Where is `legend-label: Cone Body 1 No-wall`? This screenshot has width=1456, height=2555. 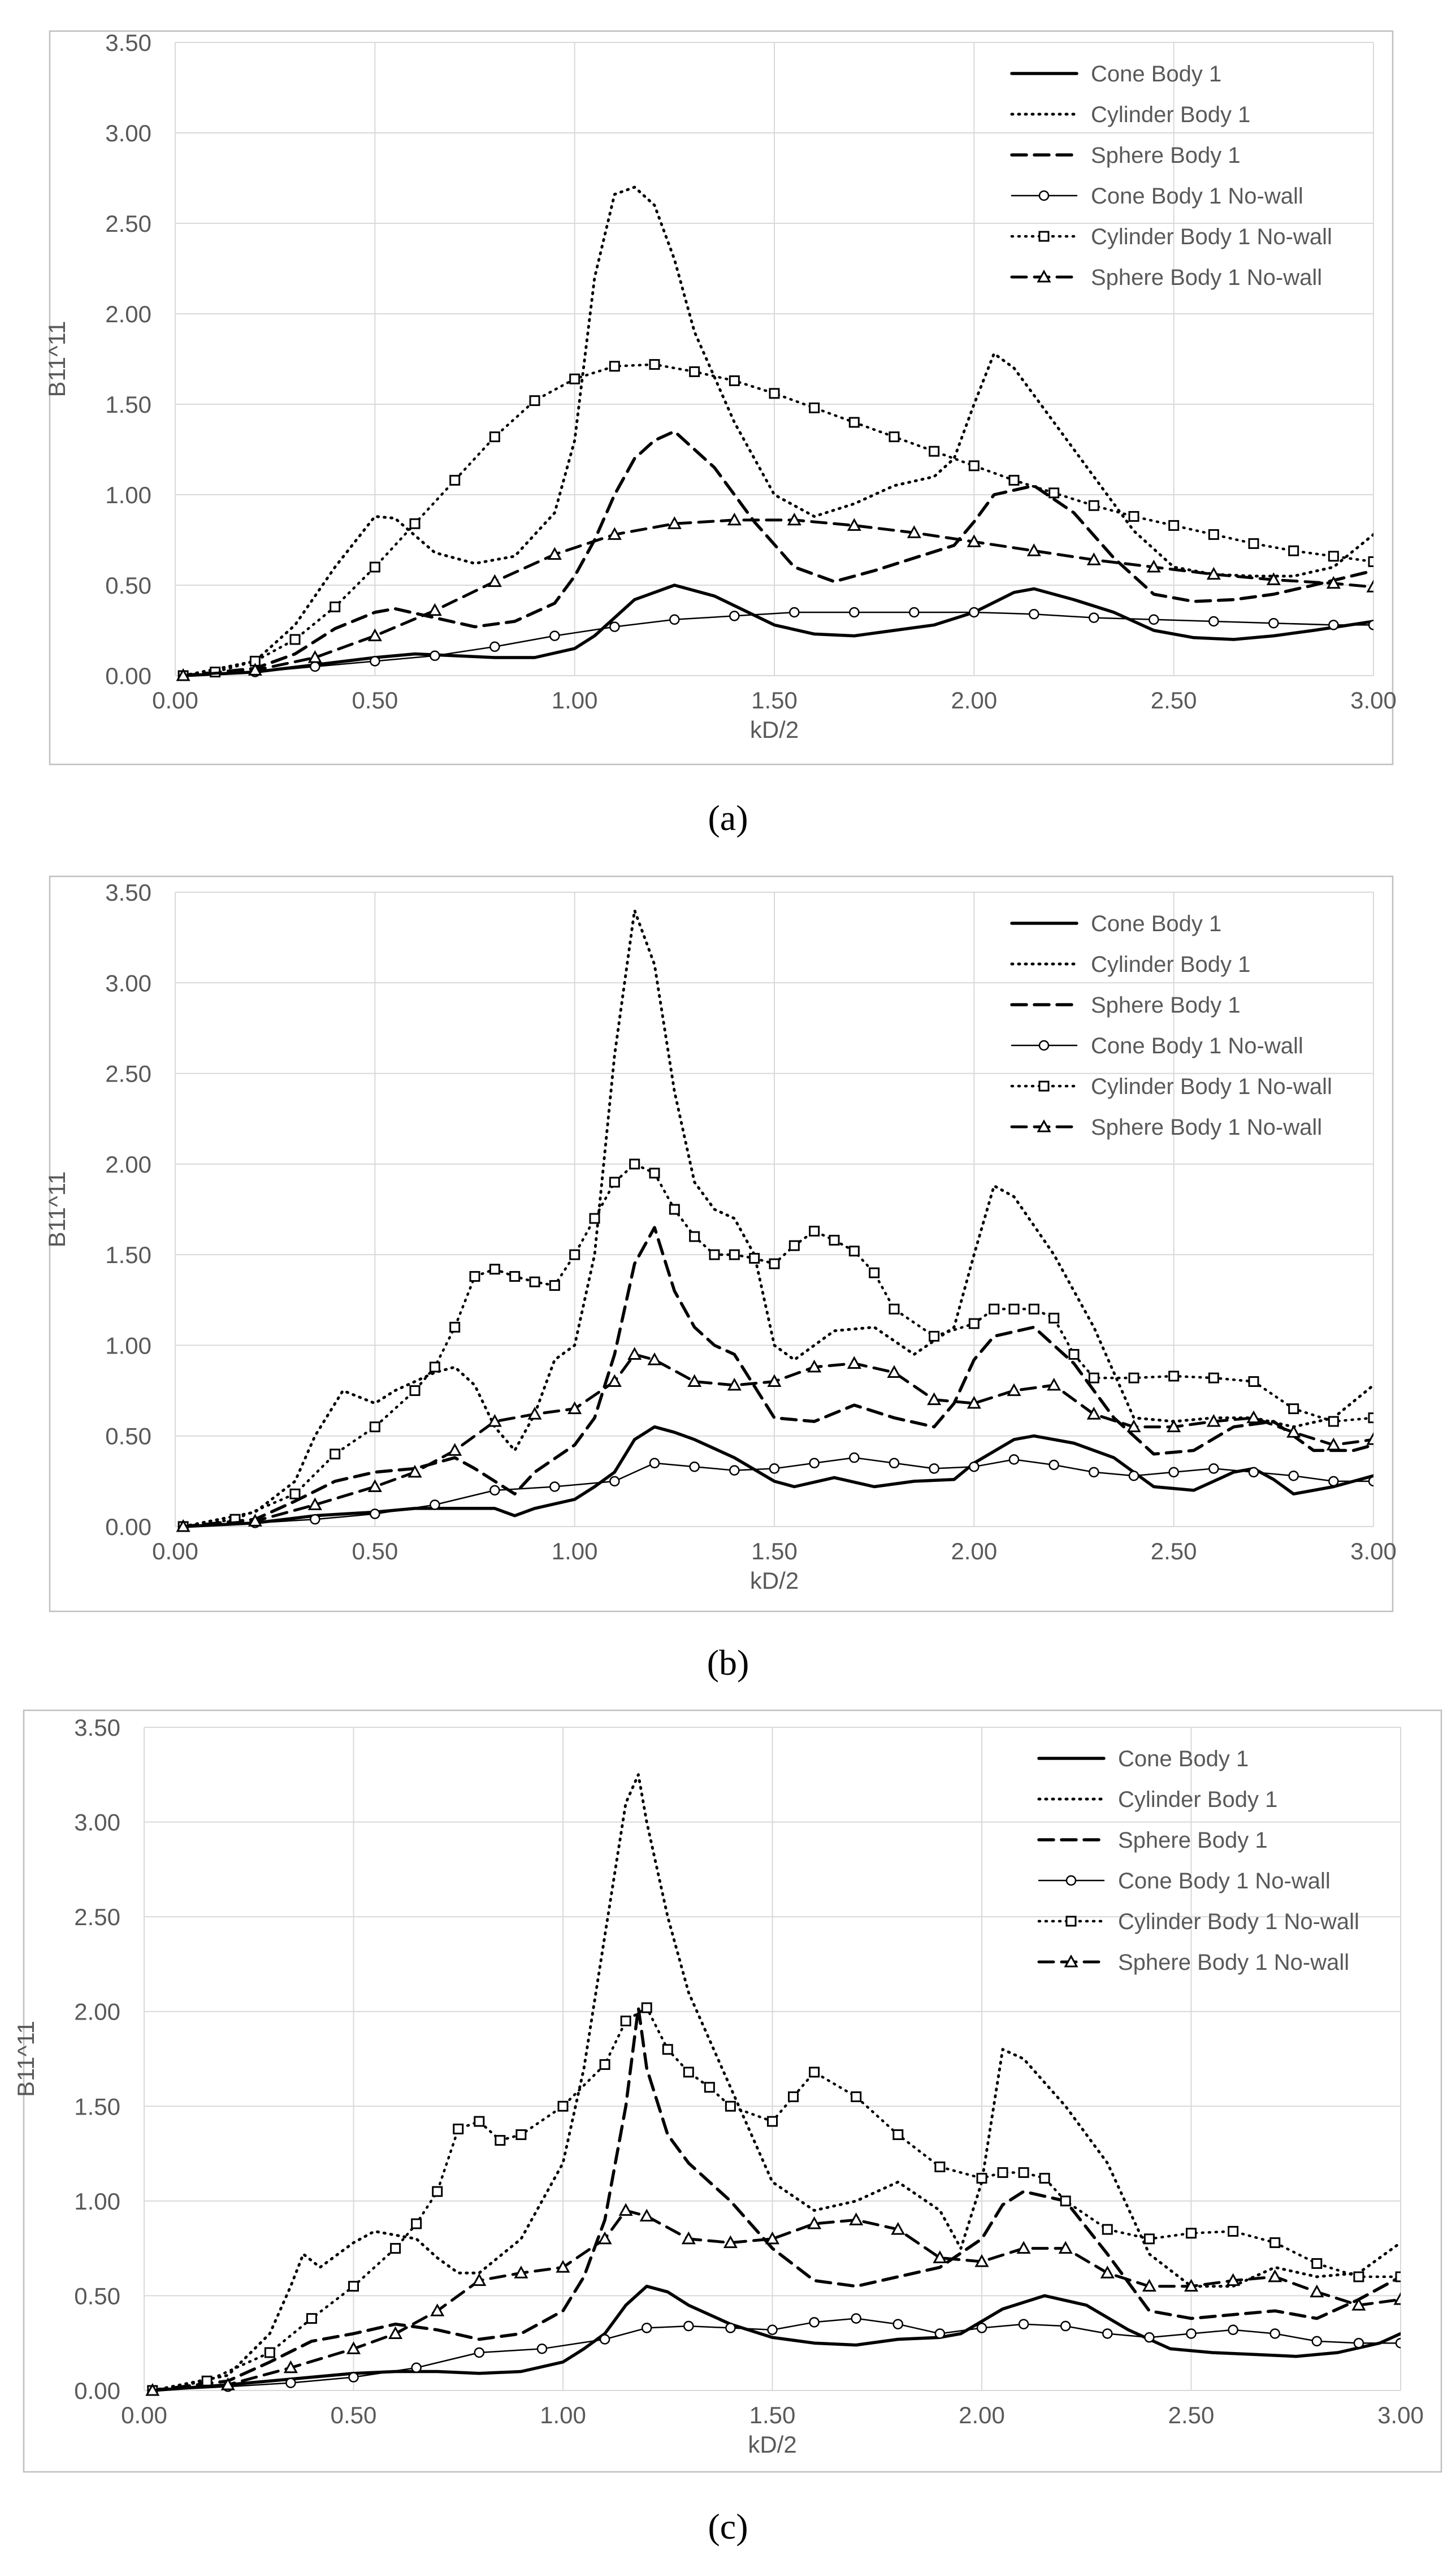 legend-label: Cone Body 1 No-wall is located at coordinates (1197, 196).